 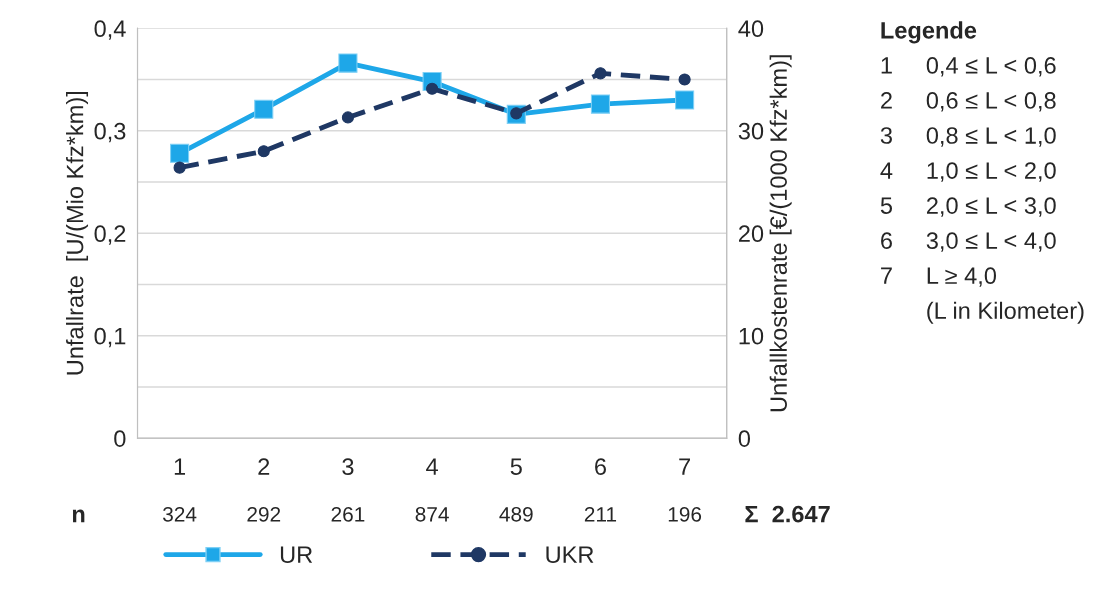 What do you see at coordinates (685, 514) in the screenshot?
I see `text: 196` at bounding box center [685, 514].